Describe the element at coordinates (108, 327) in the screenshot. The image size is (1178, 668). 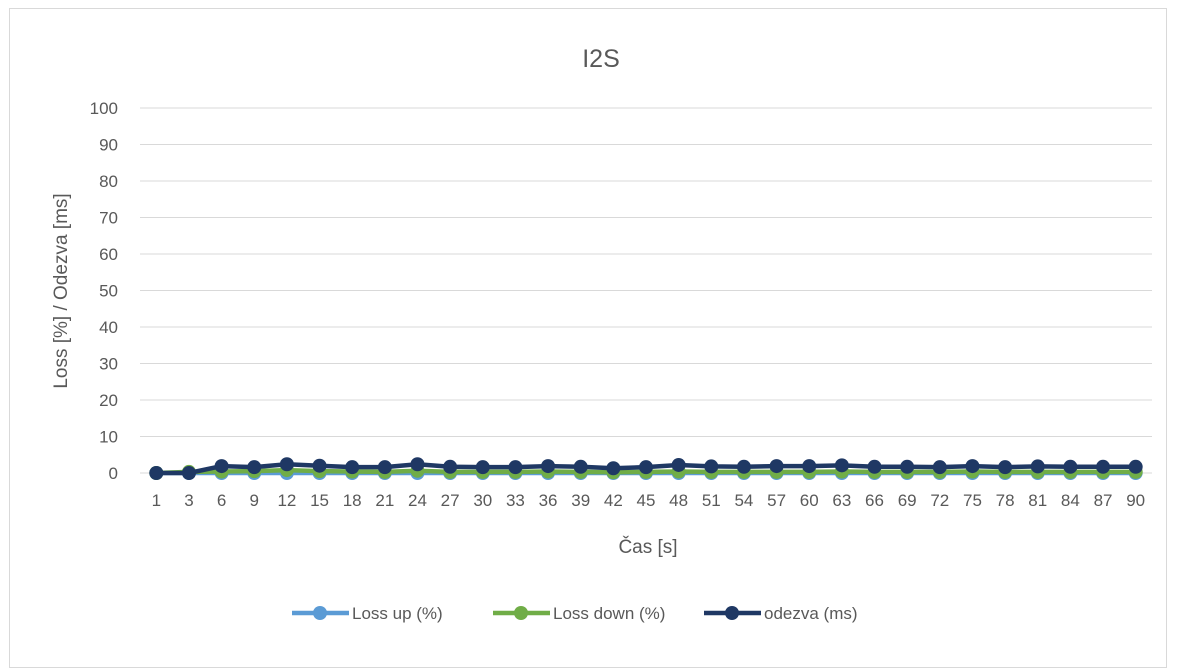
I see `y-tick-label: 40` at that location.